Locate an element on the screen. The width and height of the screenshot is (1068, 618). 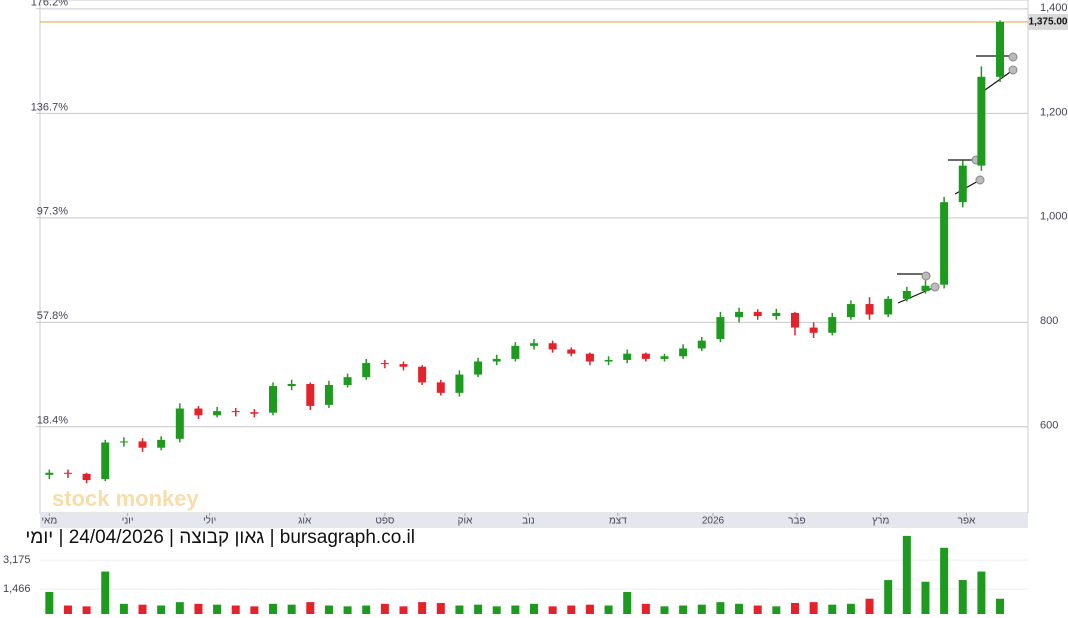
y2-tick-label: 136.7% is located at coordinates (50, 107).